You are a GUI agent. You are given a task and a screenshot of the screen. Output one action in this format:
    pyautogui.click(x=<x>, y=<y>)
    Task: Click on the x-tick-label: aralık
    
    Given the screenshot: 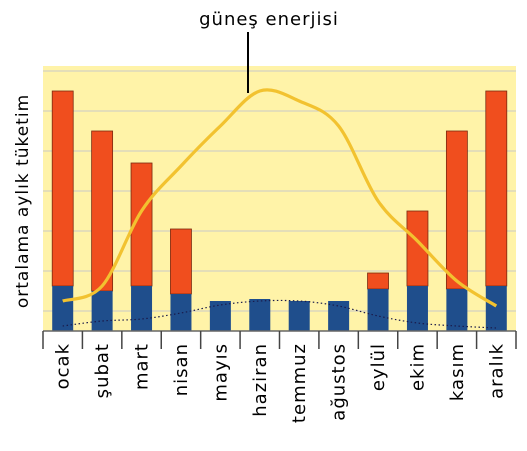 What is the action you would take?
    pyautogui.click(x=496, y=371)
    